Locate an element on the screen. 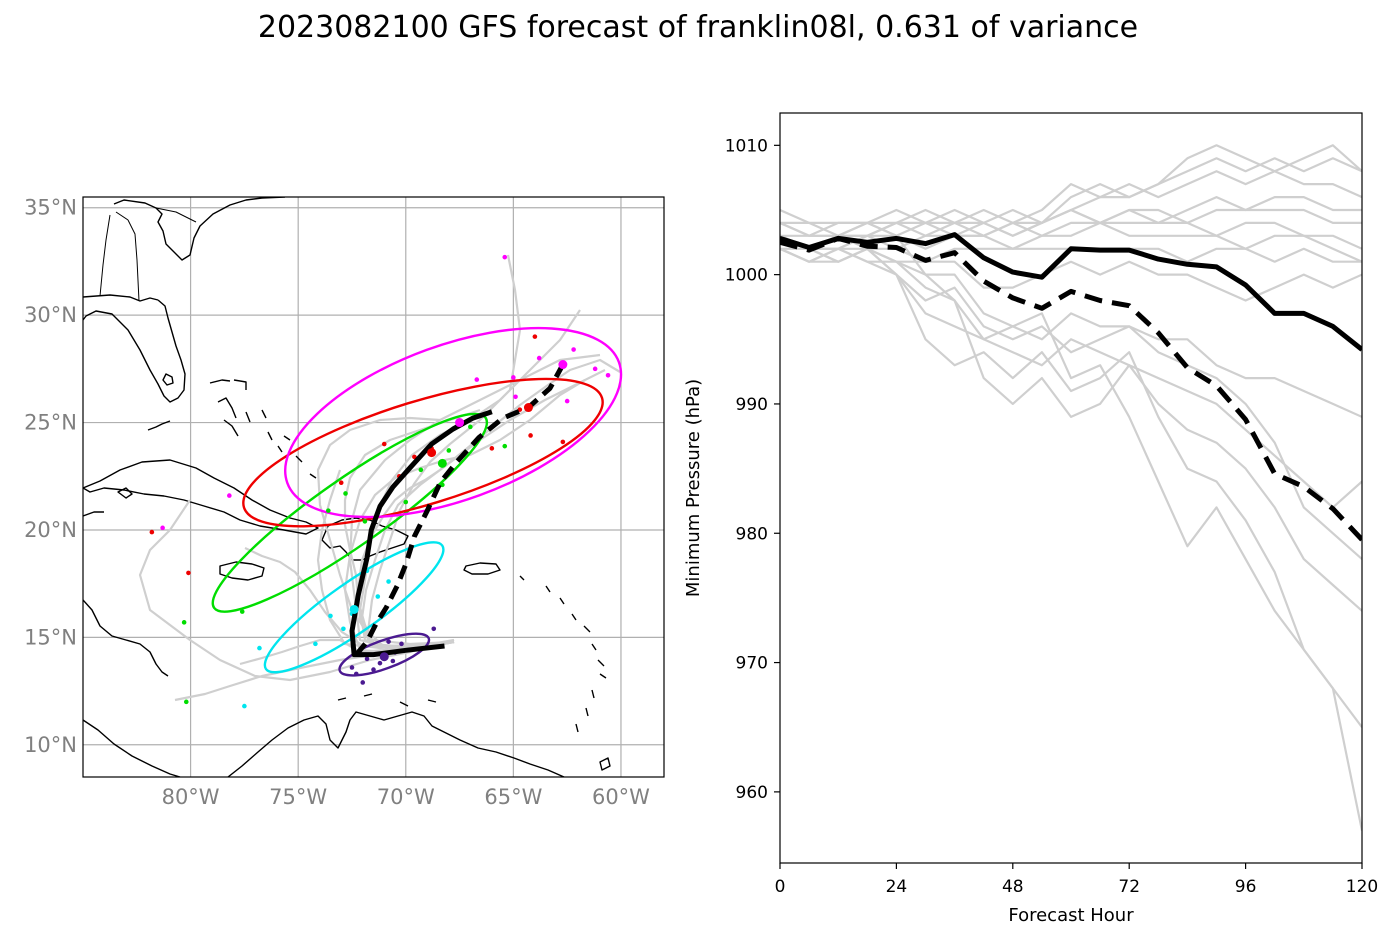 The height and width of the screenshot is (941, 1396). mean-track-solid is located at coordinates (421, 533).